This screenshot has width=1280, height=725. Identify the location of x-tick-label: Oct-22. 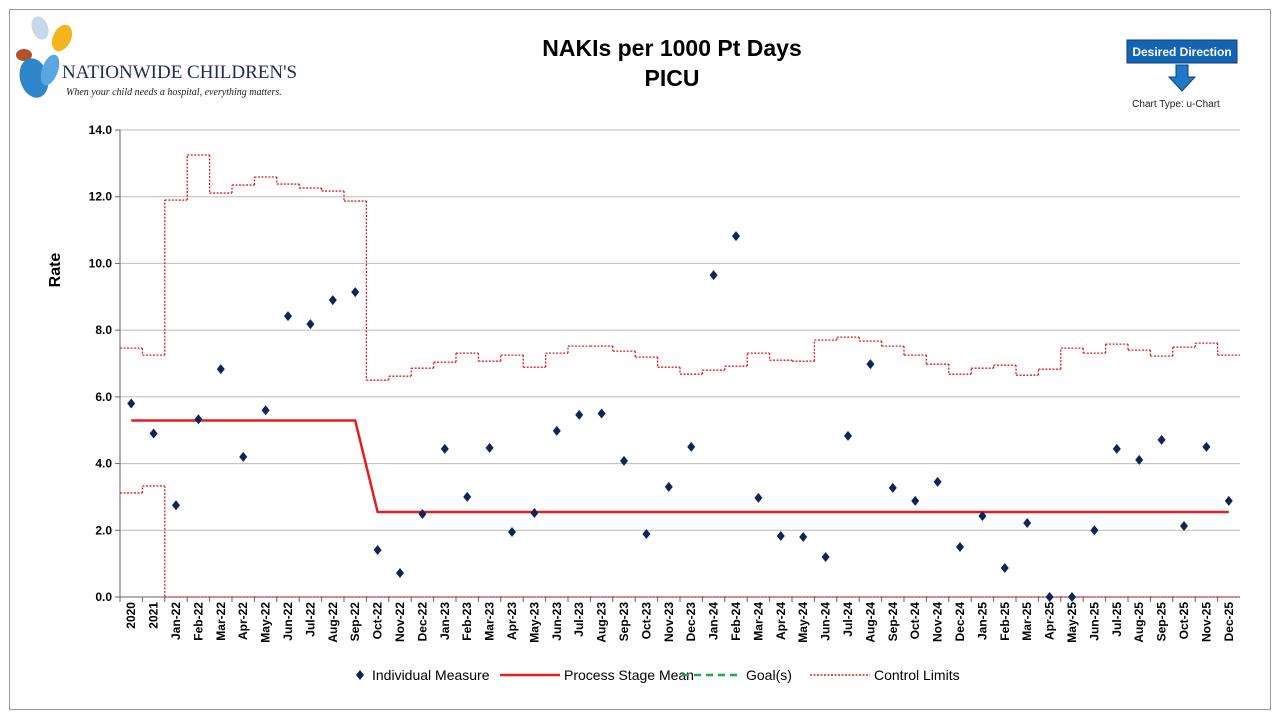
(378, 621).